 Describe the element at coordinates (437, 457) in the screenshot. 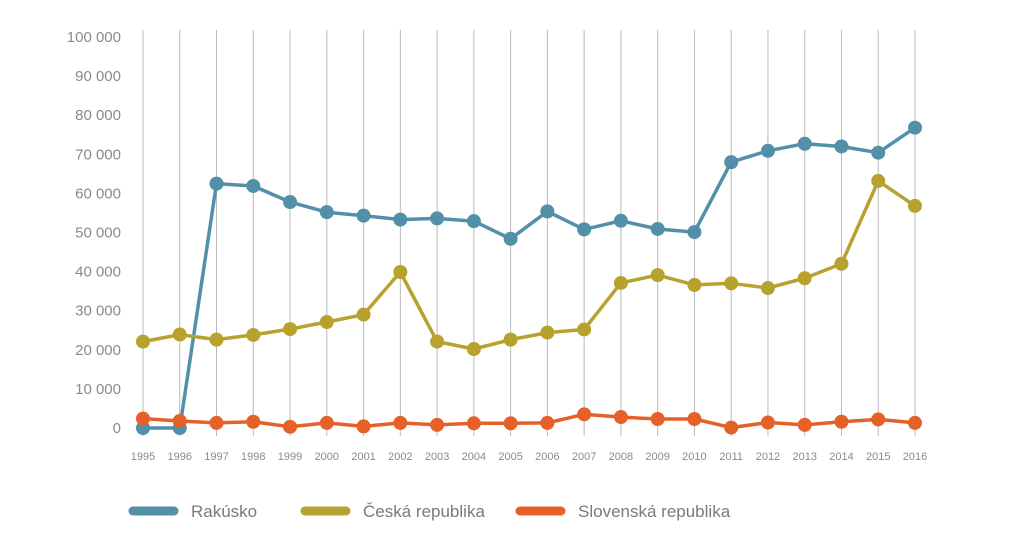

I see `x-tick-label: 2003` at that location.